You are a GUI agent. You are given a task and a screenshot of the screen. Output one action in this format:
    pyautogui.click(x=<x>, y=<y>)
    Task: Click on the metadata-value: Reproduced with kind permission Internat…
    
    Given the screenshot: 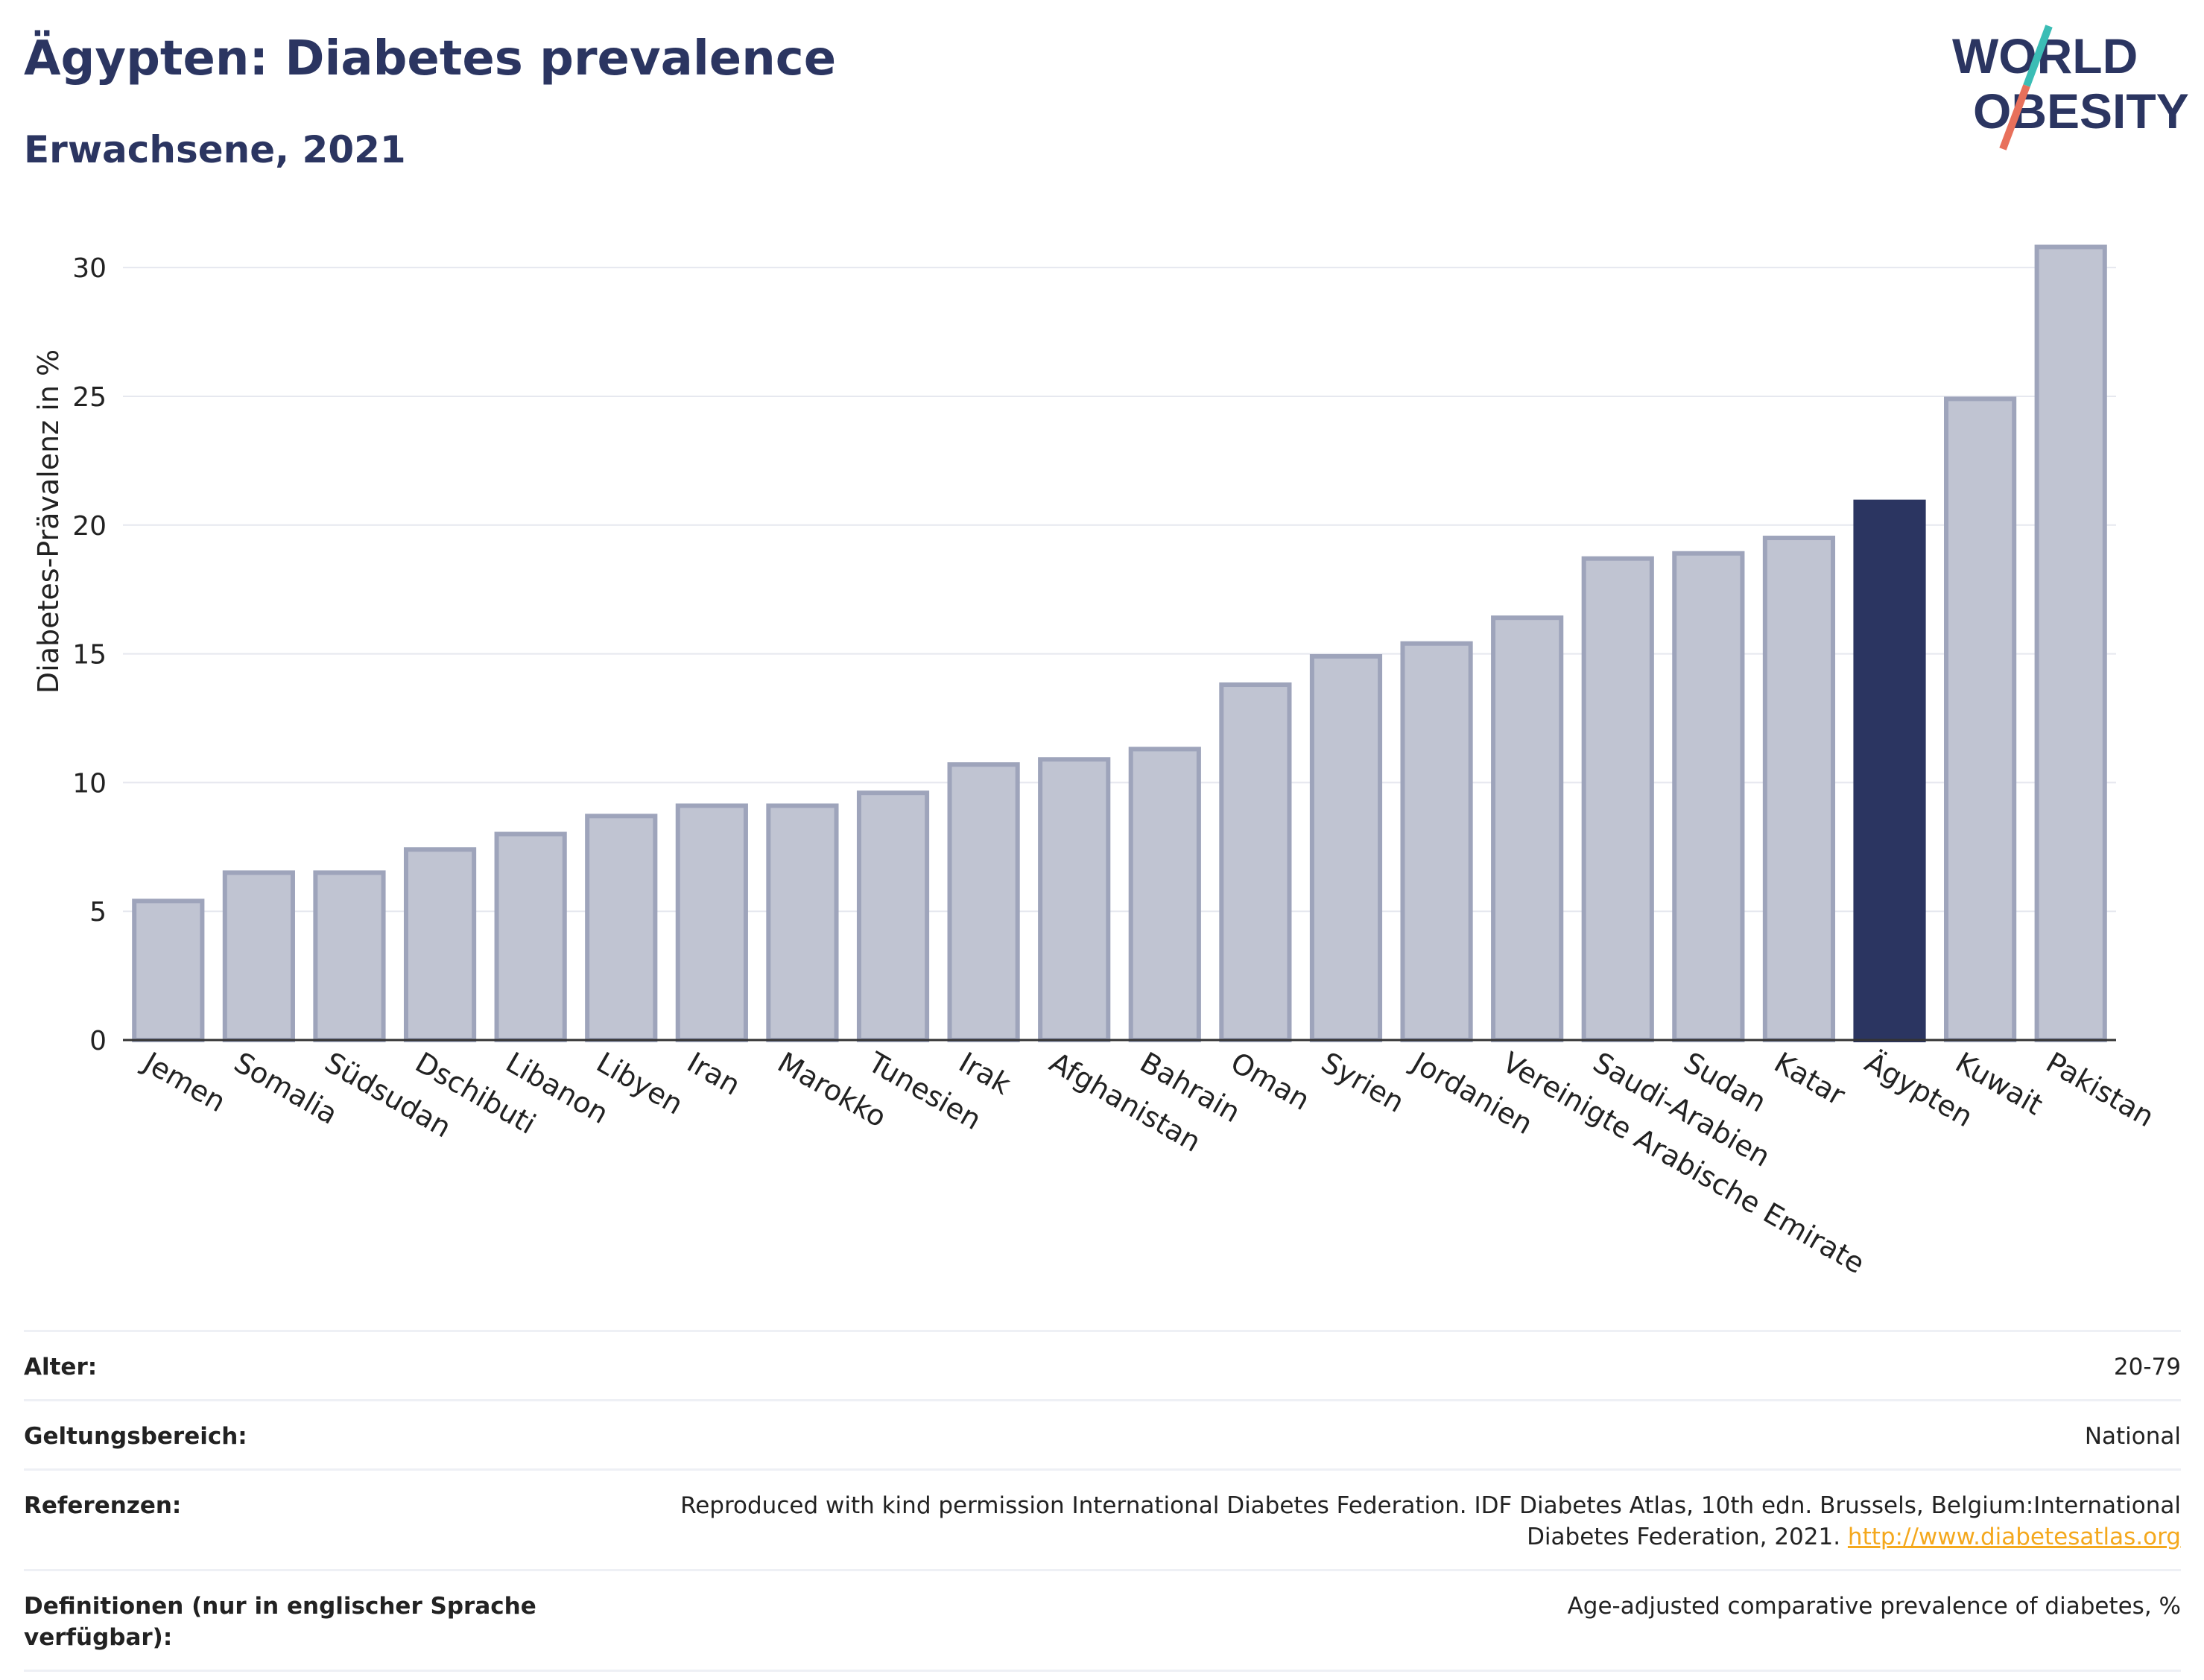 What is the action you would take?
    pyautogui.click(x=1398, y=1521)
    